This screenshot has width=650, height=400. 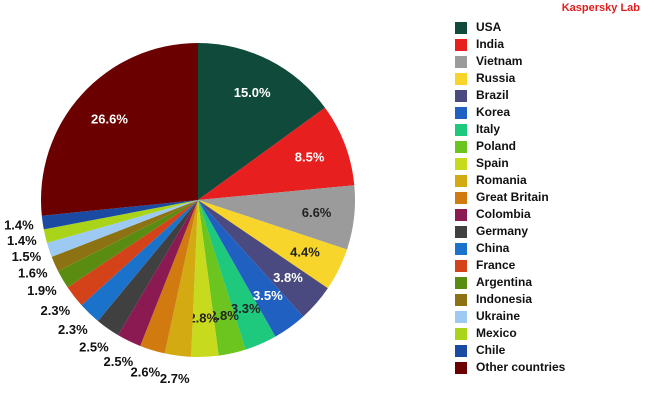 What do you see at coordinates (498, 316) in the screenshot?
I see `legend-label: Ukraine` at bounding box center [498, 316].